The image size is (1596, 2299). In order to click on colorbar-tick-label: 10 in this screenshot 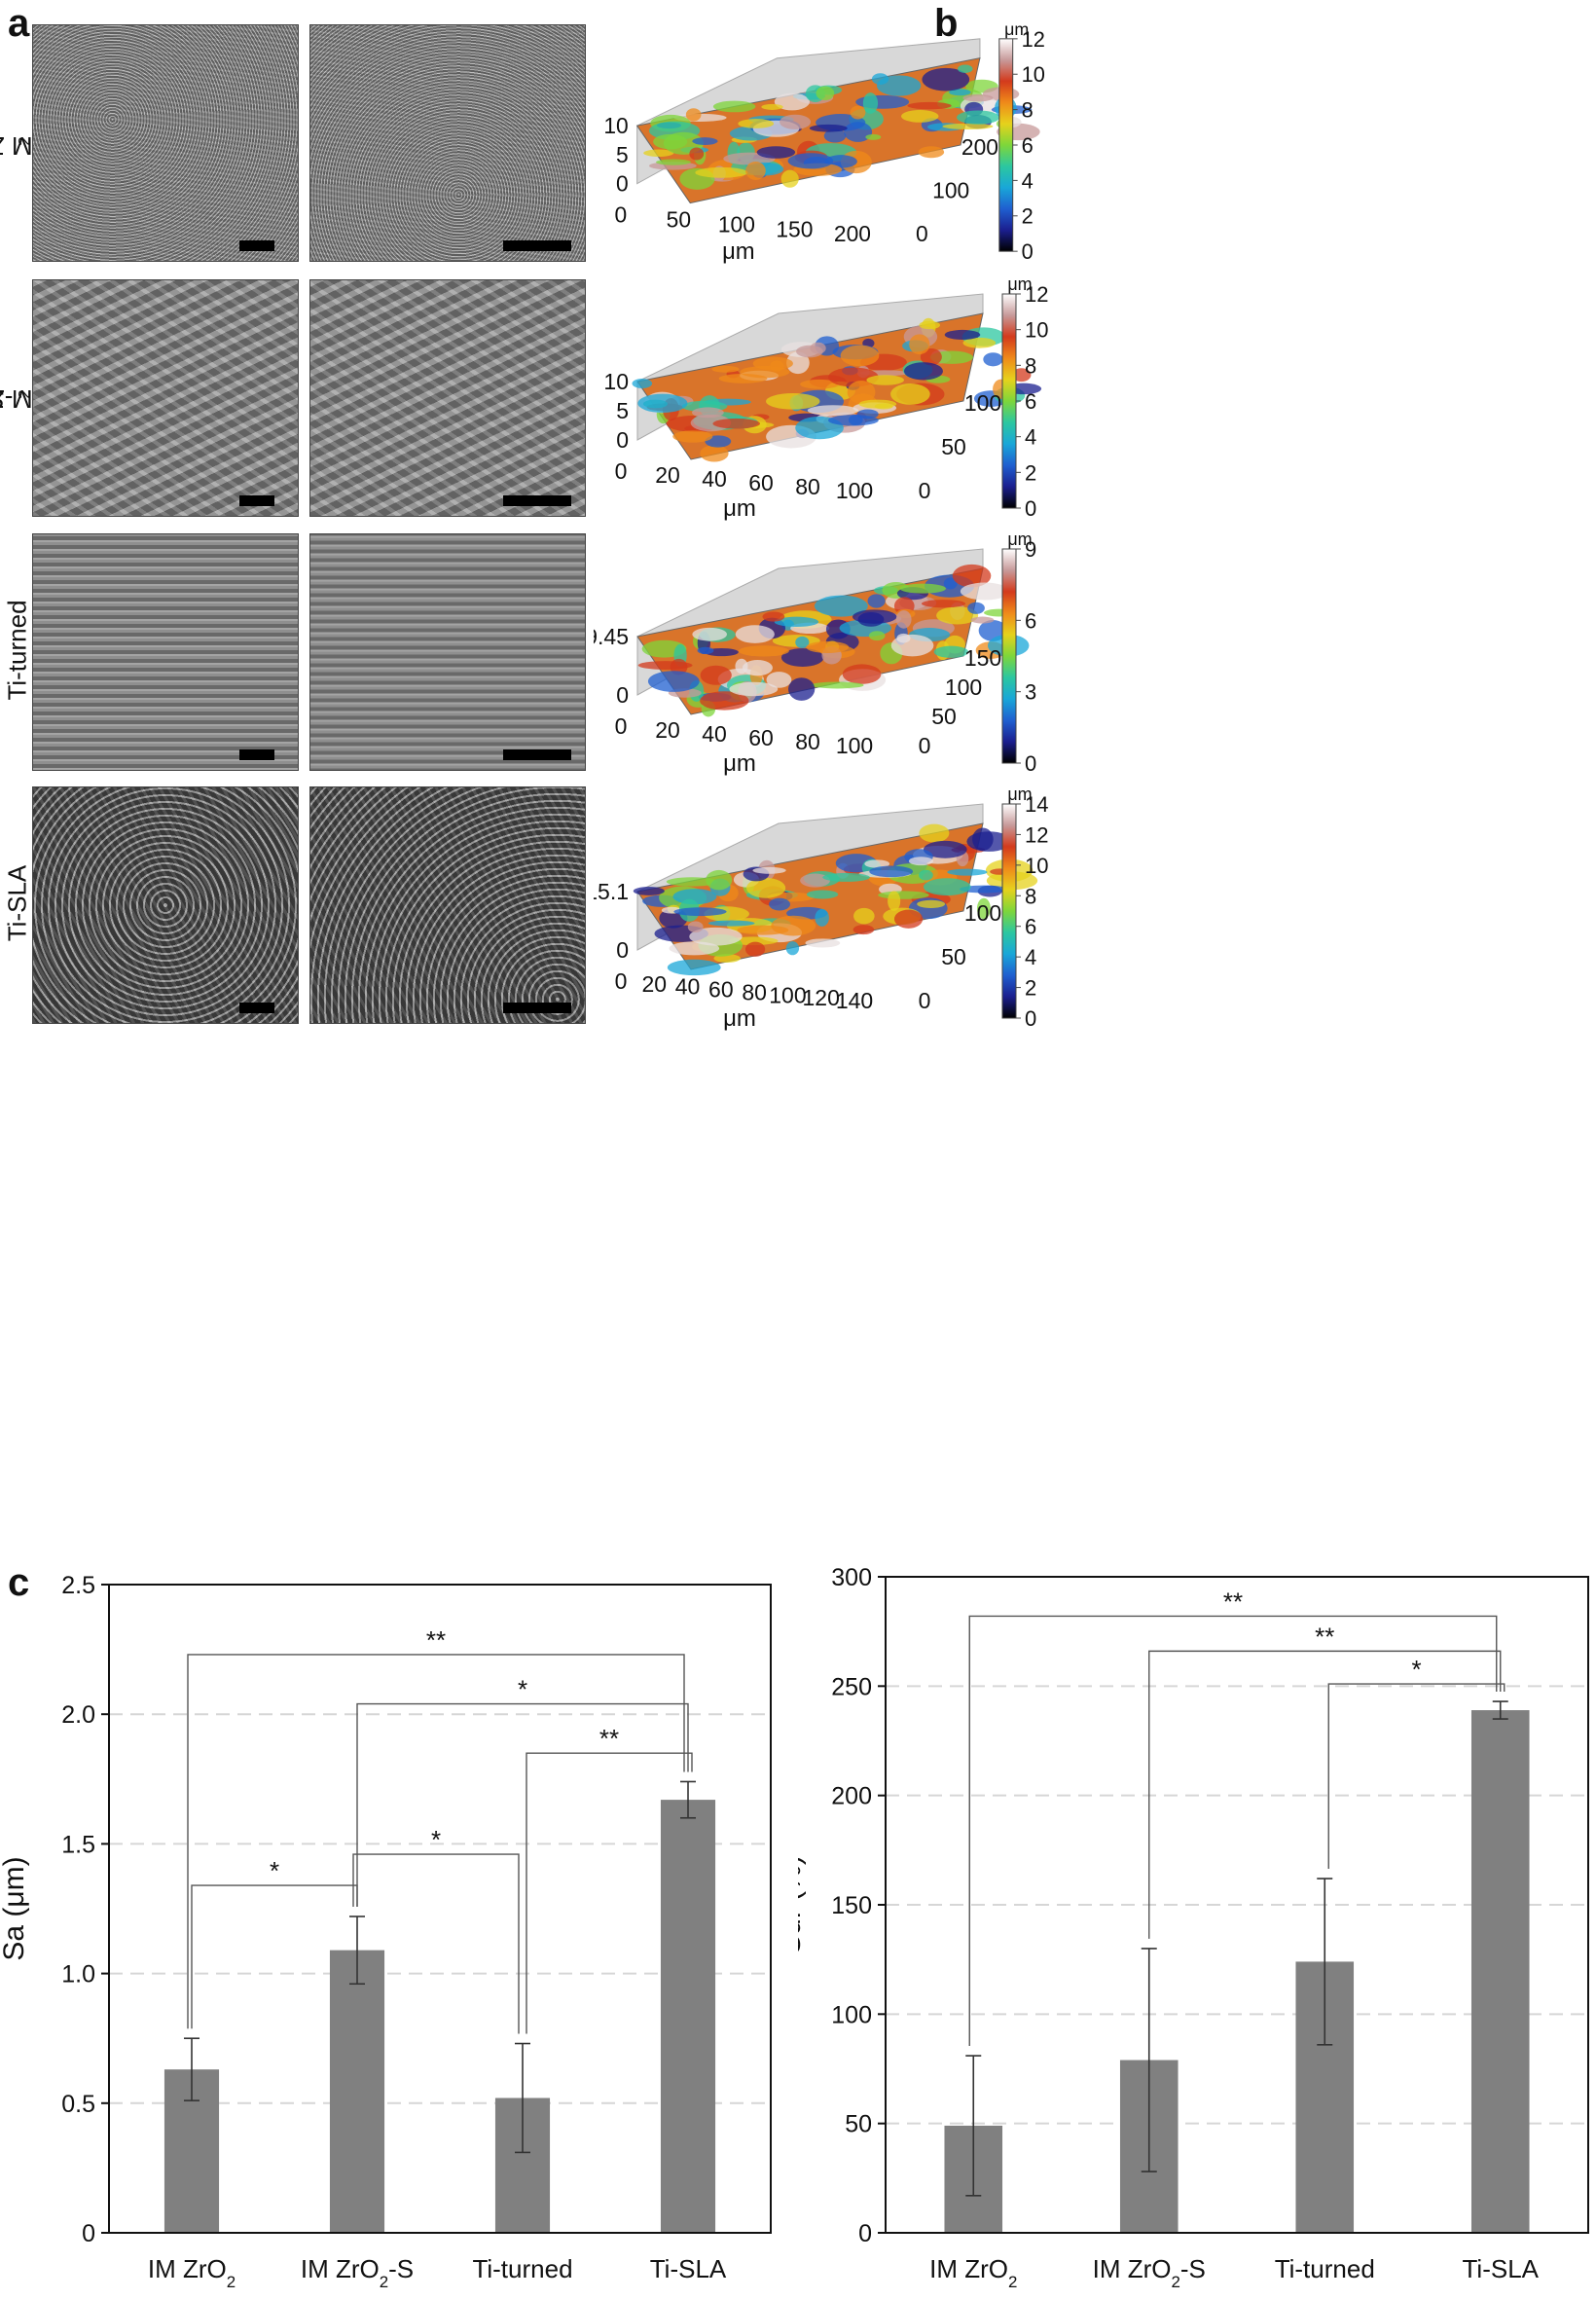, I will do `click(1036, 866)`.